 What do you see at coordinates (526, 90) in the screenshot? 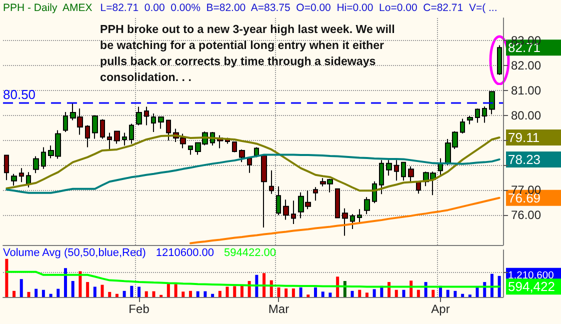
I see `y-tick-label: 81.00` at bounding box center [526, 90].